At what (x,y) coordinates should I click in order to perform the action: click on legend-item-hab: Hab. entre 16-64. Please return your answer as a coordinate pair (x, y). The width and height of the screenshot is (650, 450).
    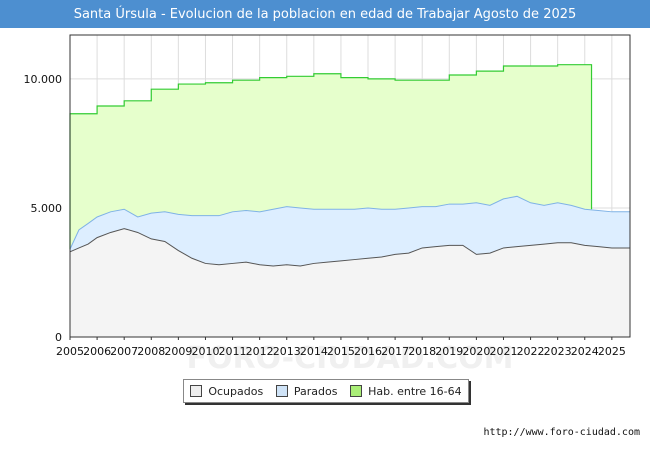
    Looking at the image, I should click on (406, 391).